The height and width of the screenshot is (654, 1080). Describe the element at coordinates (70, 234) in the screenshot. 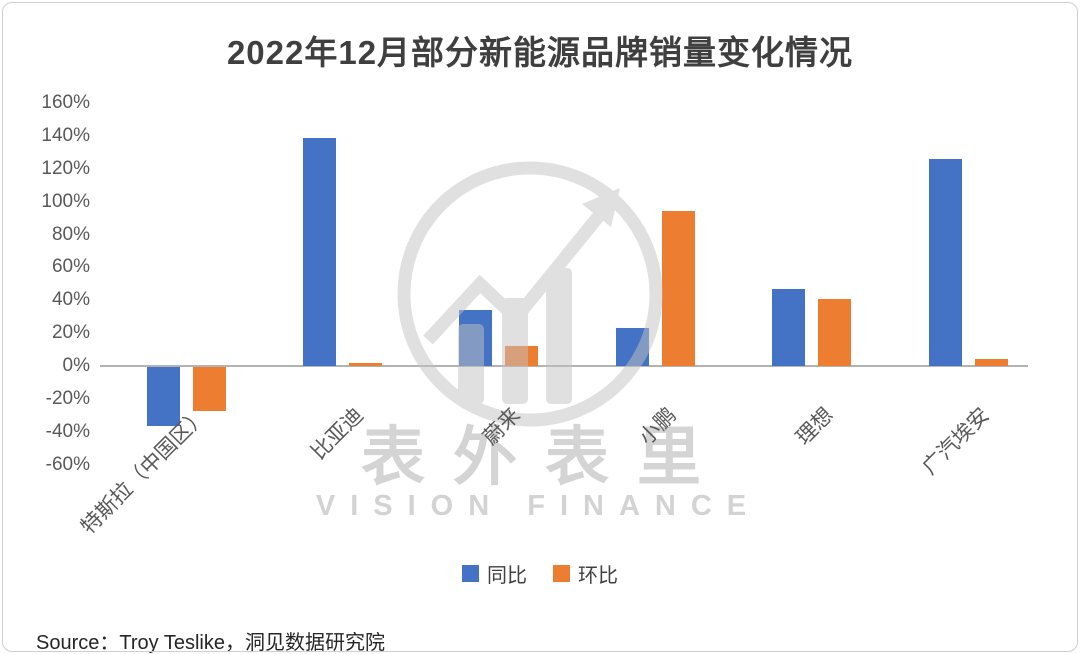

I see `y-tick-label: 80%` at that location.